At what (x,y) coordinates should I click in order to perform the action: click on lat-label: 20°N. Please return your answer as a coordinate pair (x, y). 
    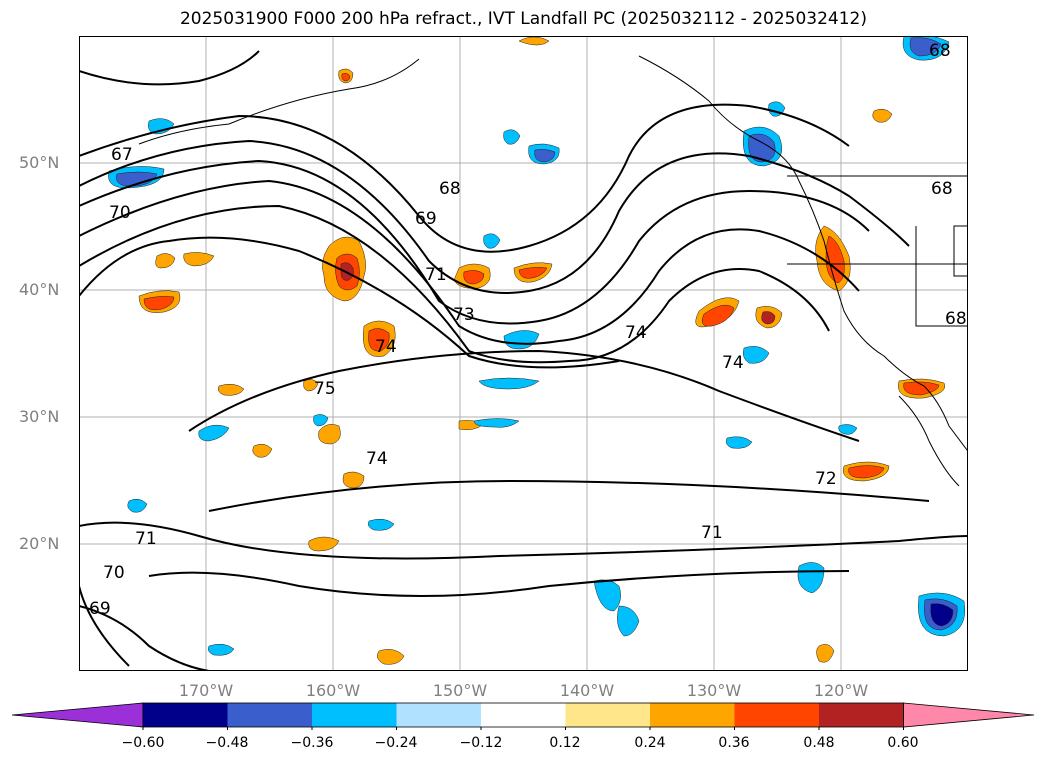
    Looking at the image, I should click on (39, 543).